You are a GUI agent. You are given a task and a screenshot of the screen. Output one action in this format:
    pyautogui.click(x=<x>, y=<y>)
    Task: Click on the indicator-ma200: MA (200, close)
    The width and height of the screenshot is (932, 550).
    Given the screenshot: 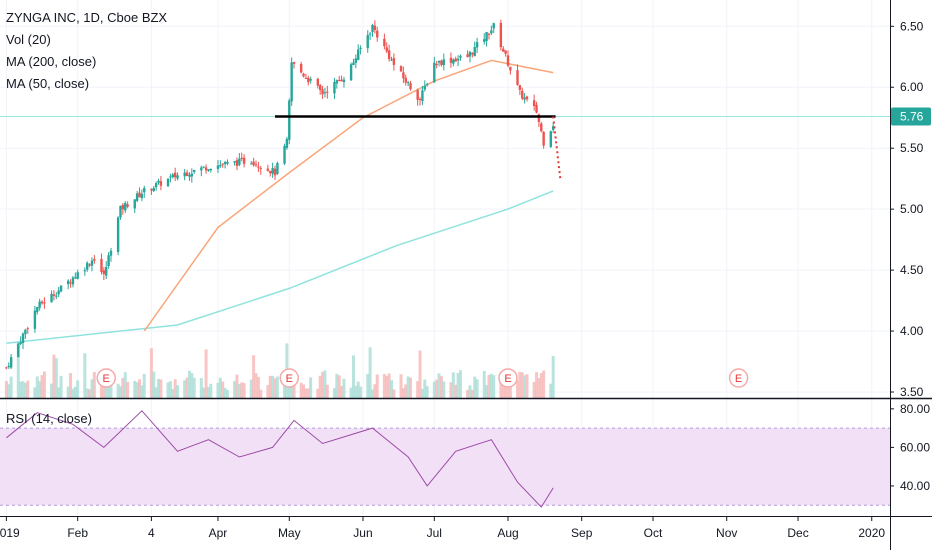 What is the action you would take?
    pyautogui.click(x=51, y=61)
    